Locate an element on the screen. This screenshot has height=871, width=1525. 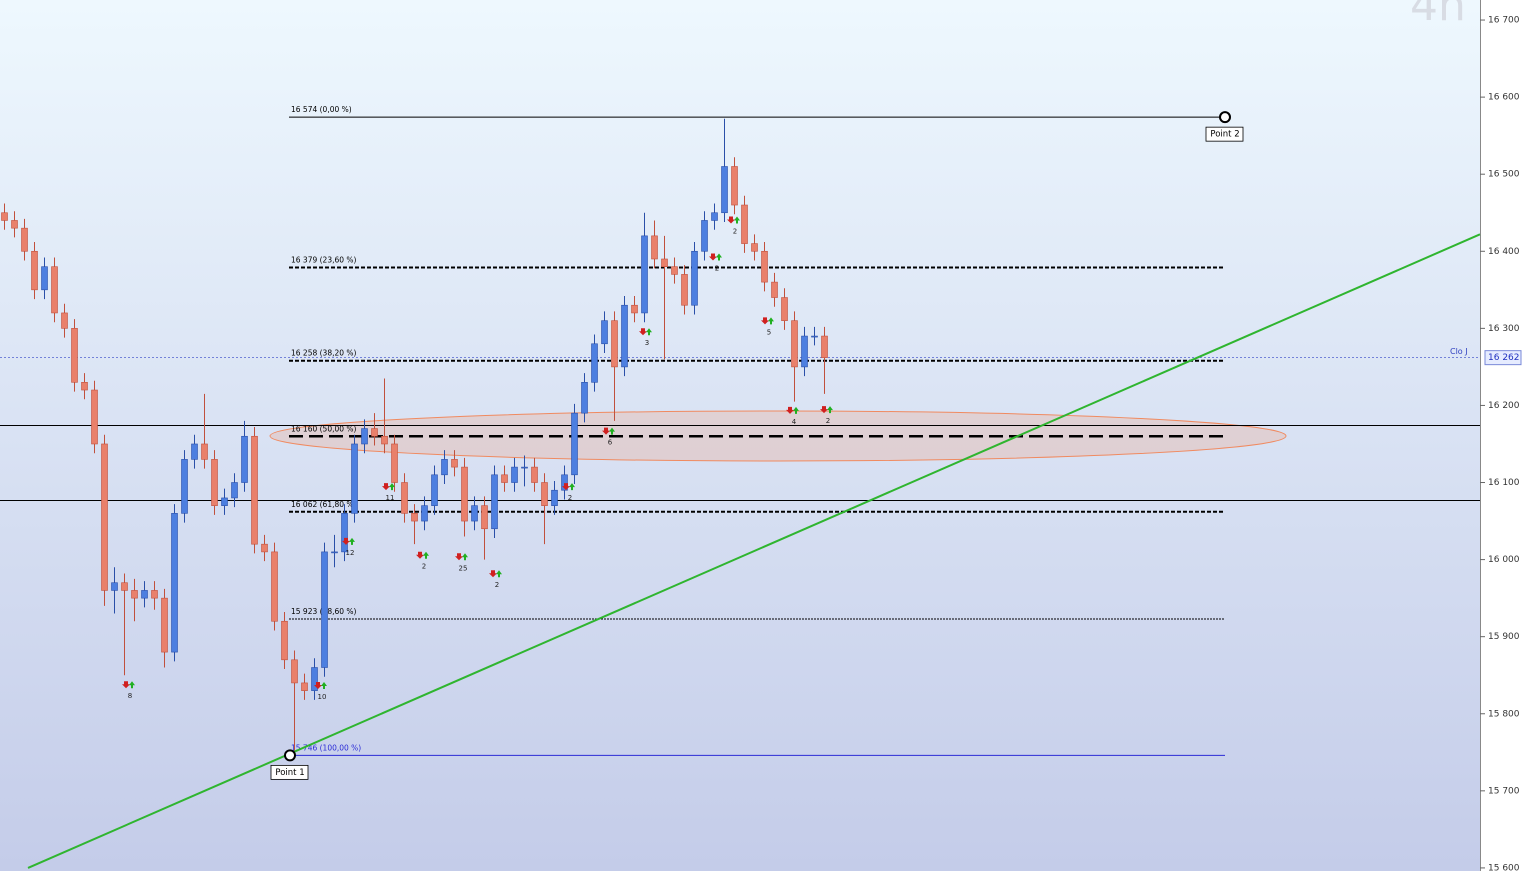
y-tick-label: 16 200 is located at coordinates (1504, 406).